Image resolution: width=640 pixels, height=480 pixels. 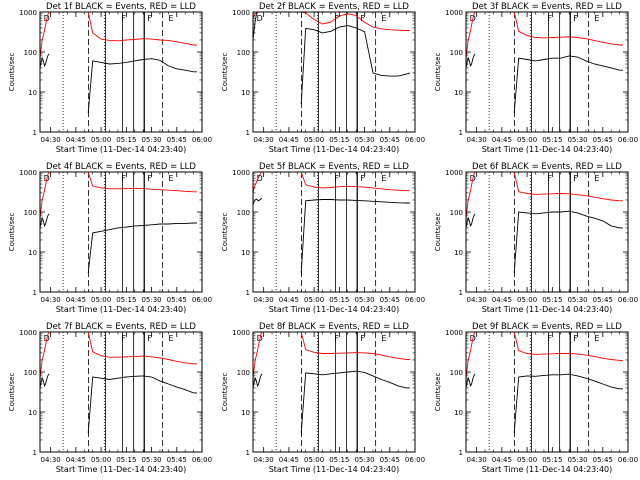 What do you see at coordinates (334, 7) in the screenshot?
I see `chart-title: Det 2f BLACK = Events, RED = LLD` at bounding box center [334, 7].